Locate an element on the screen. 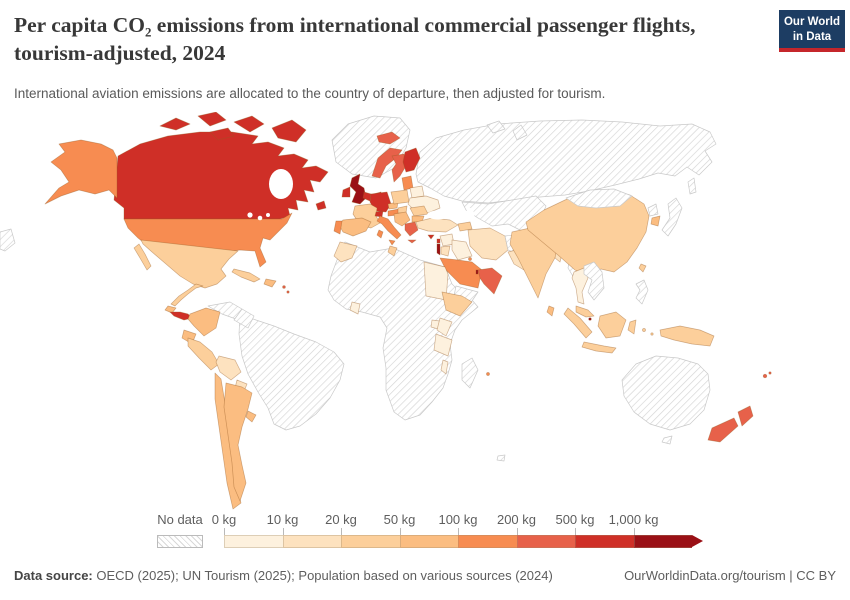 The height and width of the screenshot is (600, 850). country-iceland is located at coordinates (388, 138).